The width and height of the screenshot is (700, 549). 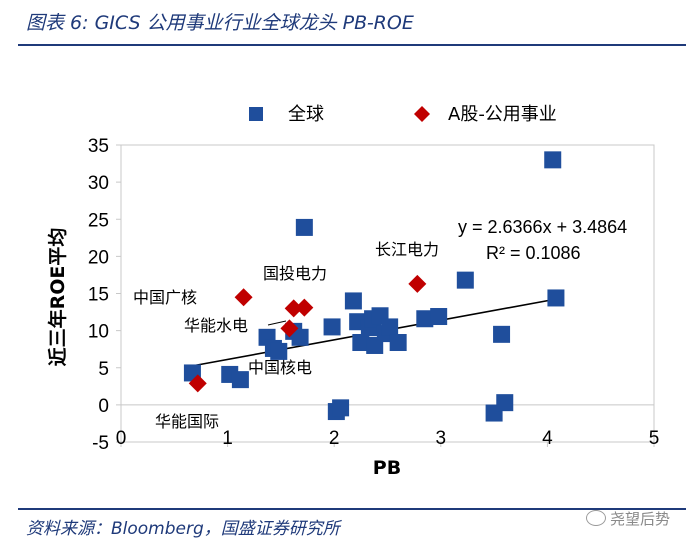 I want to click on regression-equation: y = 2.6366x + 3.4864, so click(x=542, y=227).